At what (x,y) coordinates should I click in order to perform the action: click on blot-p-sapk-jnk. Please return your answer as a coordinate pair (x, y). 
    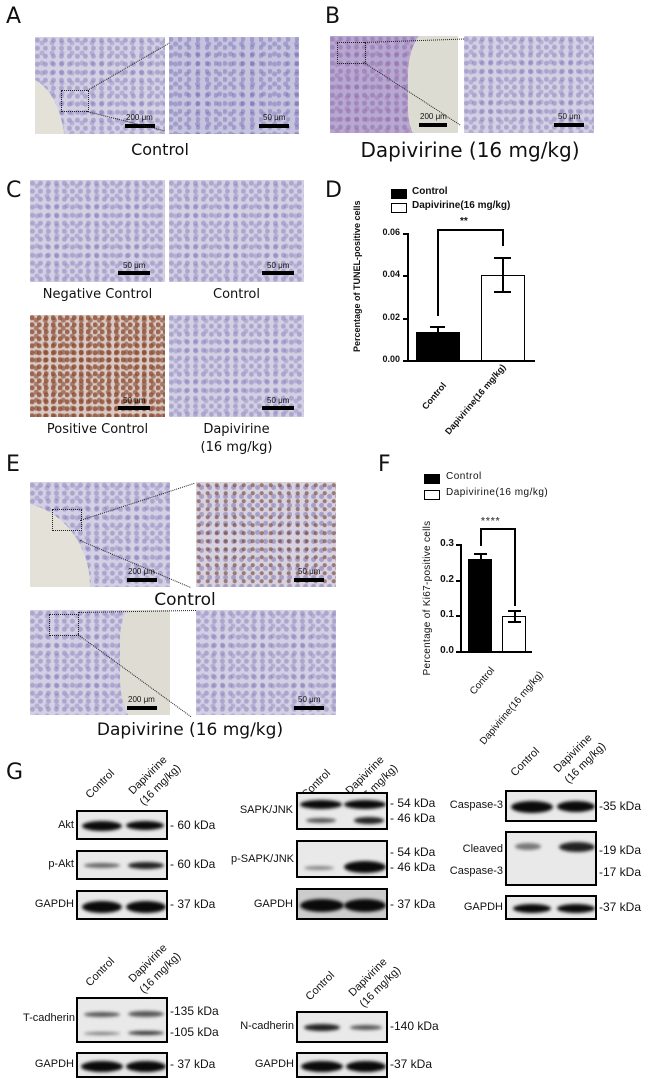
    Looking at the image, I should click on (342, 859).